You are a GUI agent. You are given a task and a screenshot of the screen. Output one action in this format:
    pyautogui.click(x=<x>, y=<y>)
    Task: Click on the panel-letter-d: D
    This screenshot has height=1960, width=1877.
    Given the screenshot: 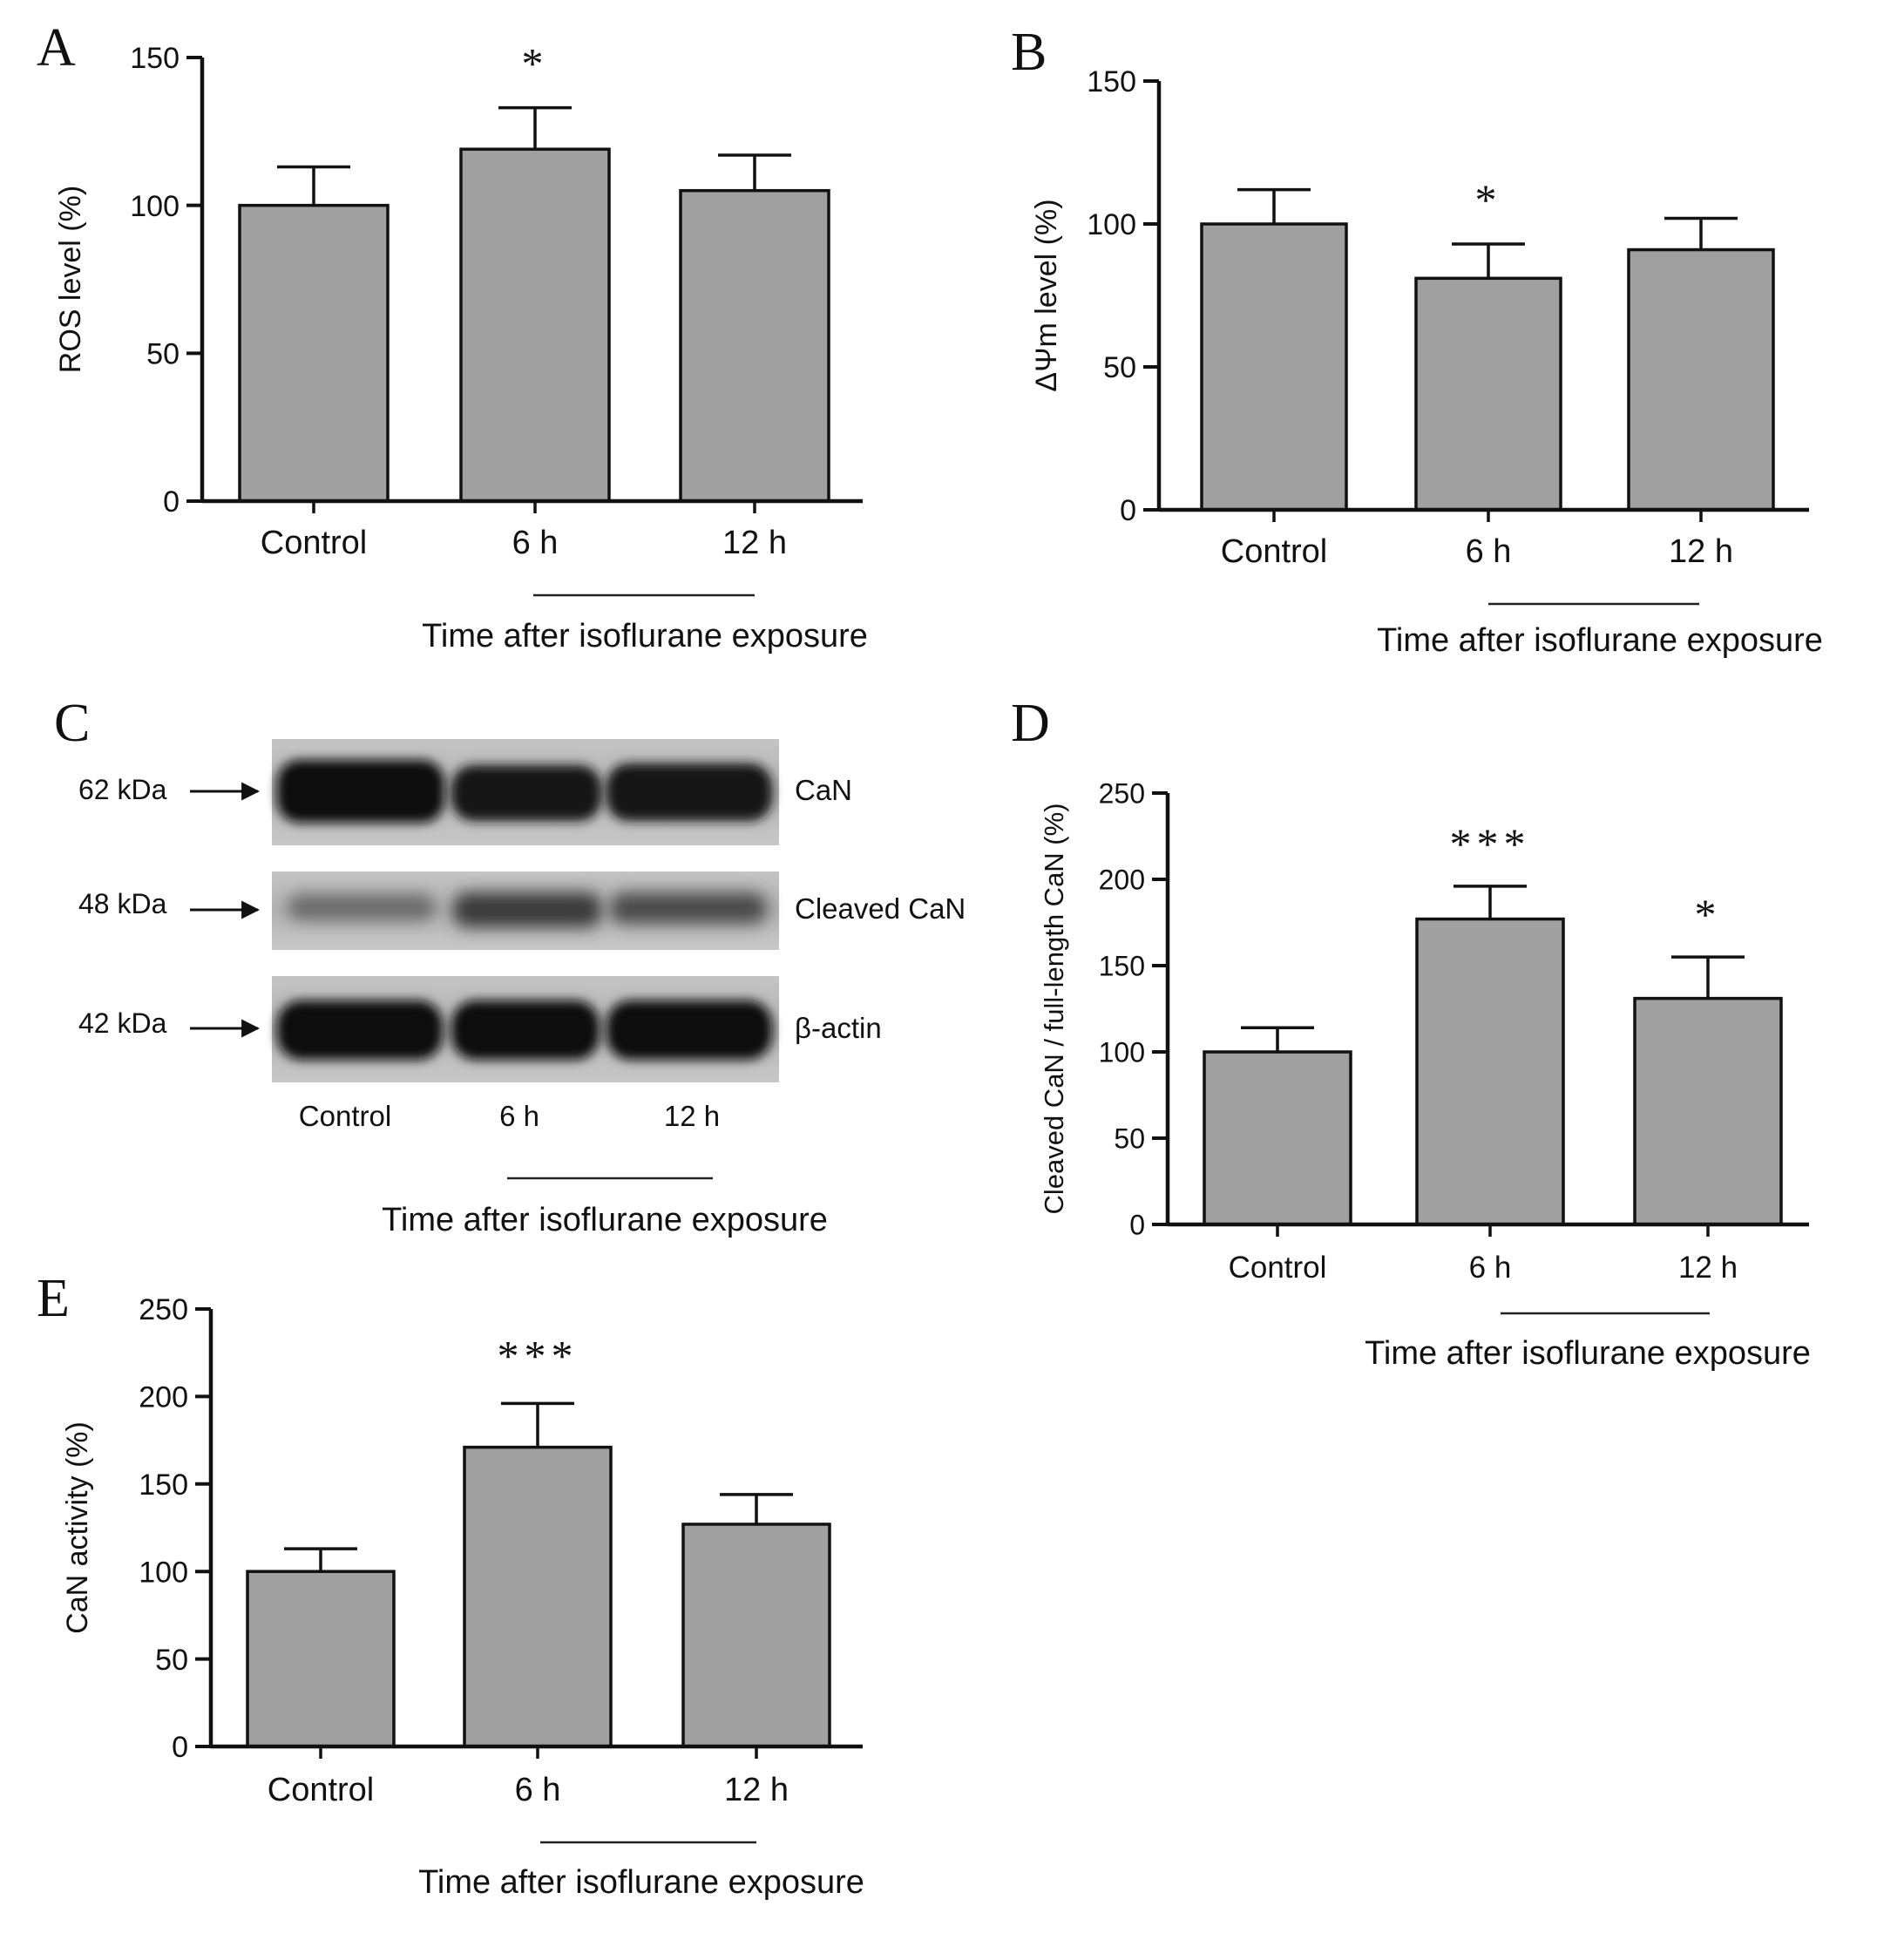 What is the action you would take?
    pyautogui.click(x=1030, y=723)
    